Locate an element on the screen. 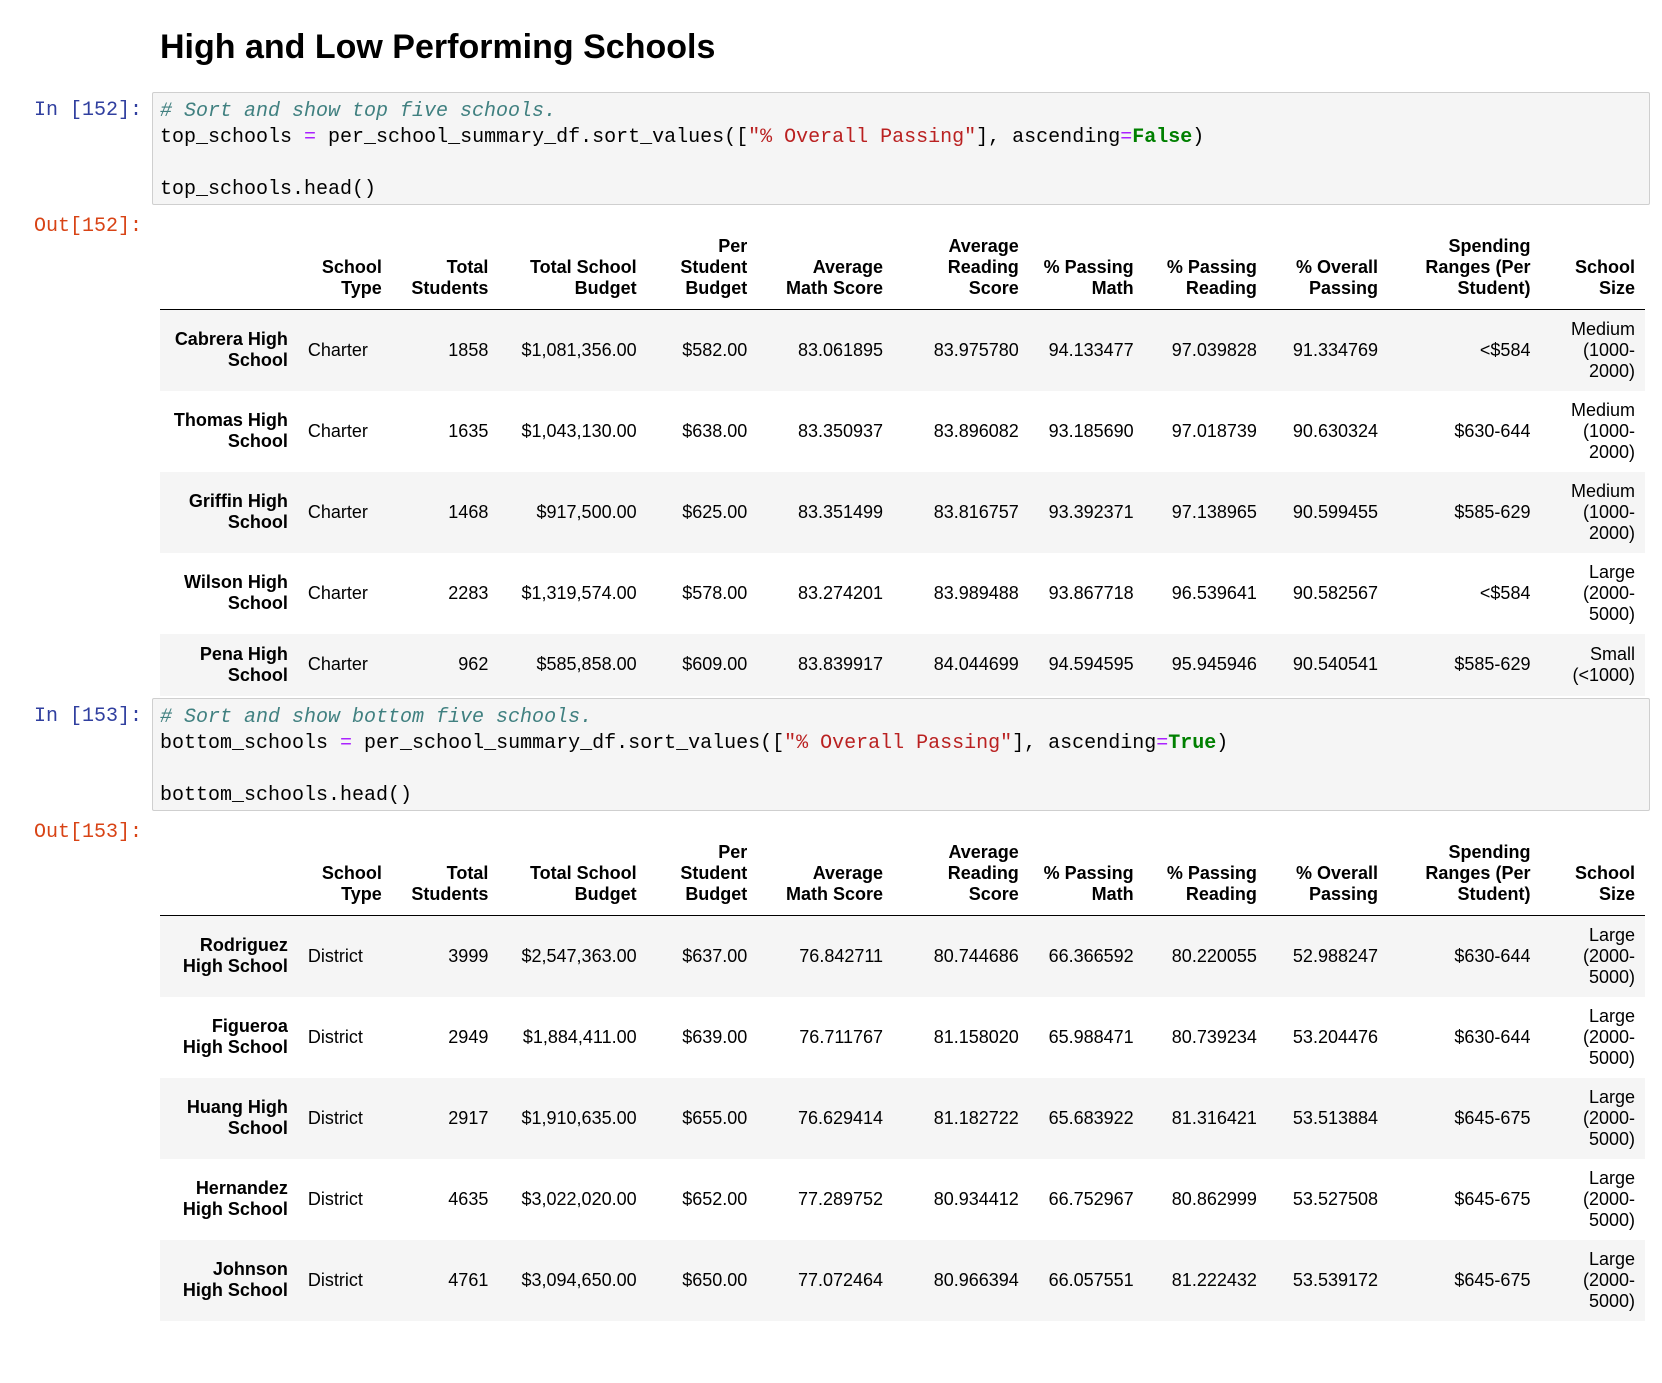 Image resolution: width=1662 pixels, height=1383 pixels. table-cell: 2949 is located at coordinates (468, 1036).